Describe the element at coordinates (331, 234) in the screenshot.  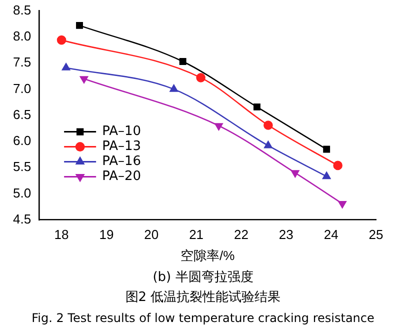
I see `x-tick-label: 24` at that location.